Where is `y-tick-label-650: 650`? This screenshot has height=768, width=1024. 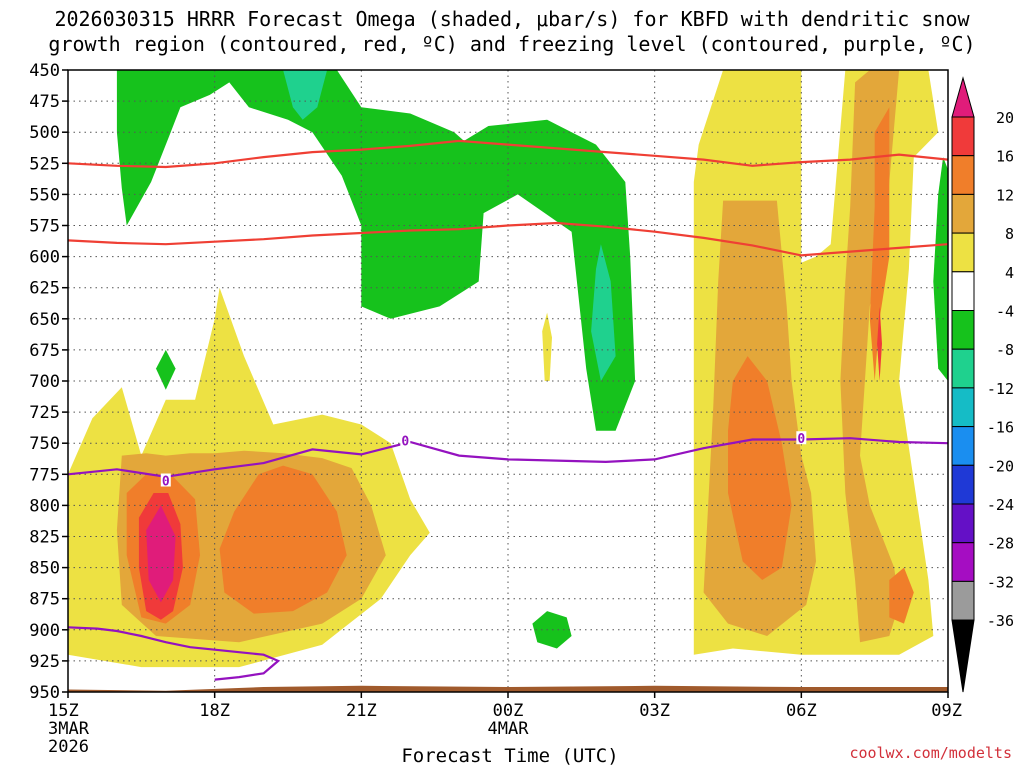
y-tick-label-650: 650 is located at coordinates (44, 320).